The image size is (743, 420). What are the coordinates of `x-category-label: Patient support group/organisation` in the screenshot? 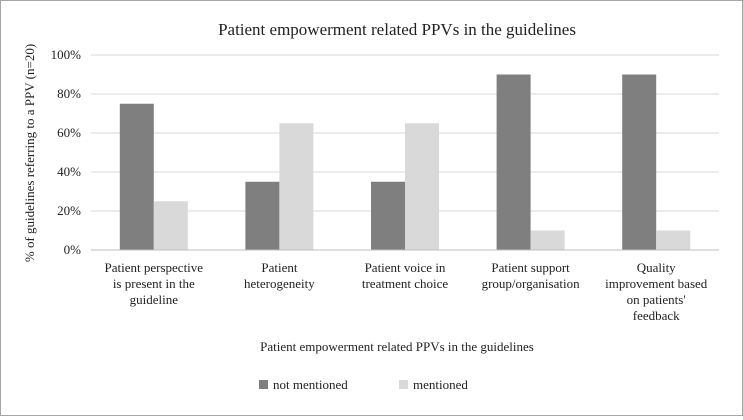 It's located at (531, 275).